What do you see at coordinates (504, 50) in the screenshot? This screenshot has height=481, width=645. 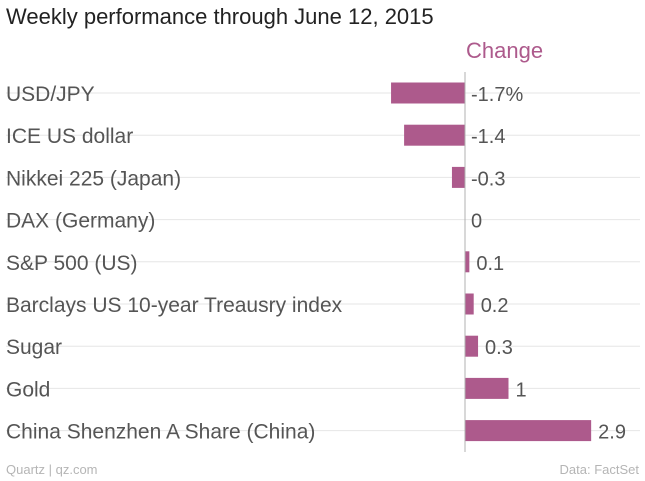 I see `series-header: Change` at bounding box center [504, 50].